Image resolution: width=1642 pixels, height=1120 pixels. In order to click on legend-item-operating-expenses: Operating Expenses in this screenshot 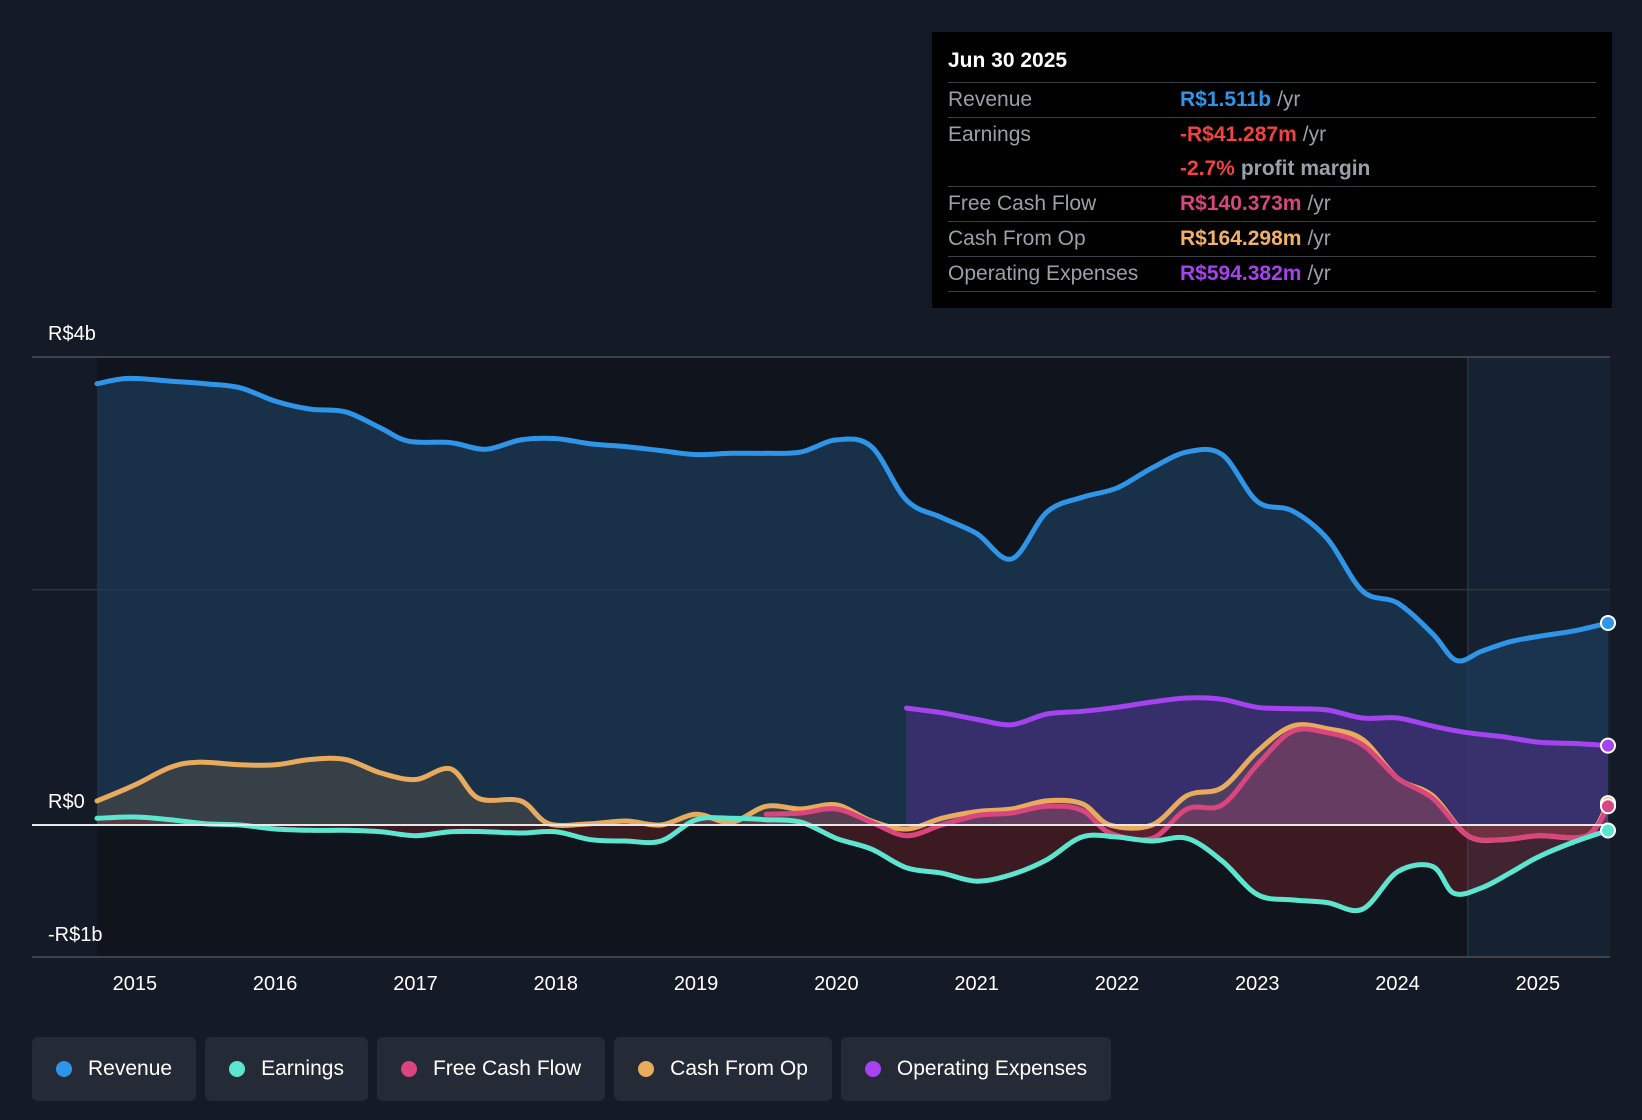, I will do `click(976, 1069)`.